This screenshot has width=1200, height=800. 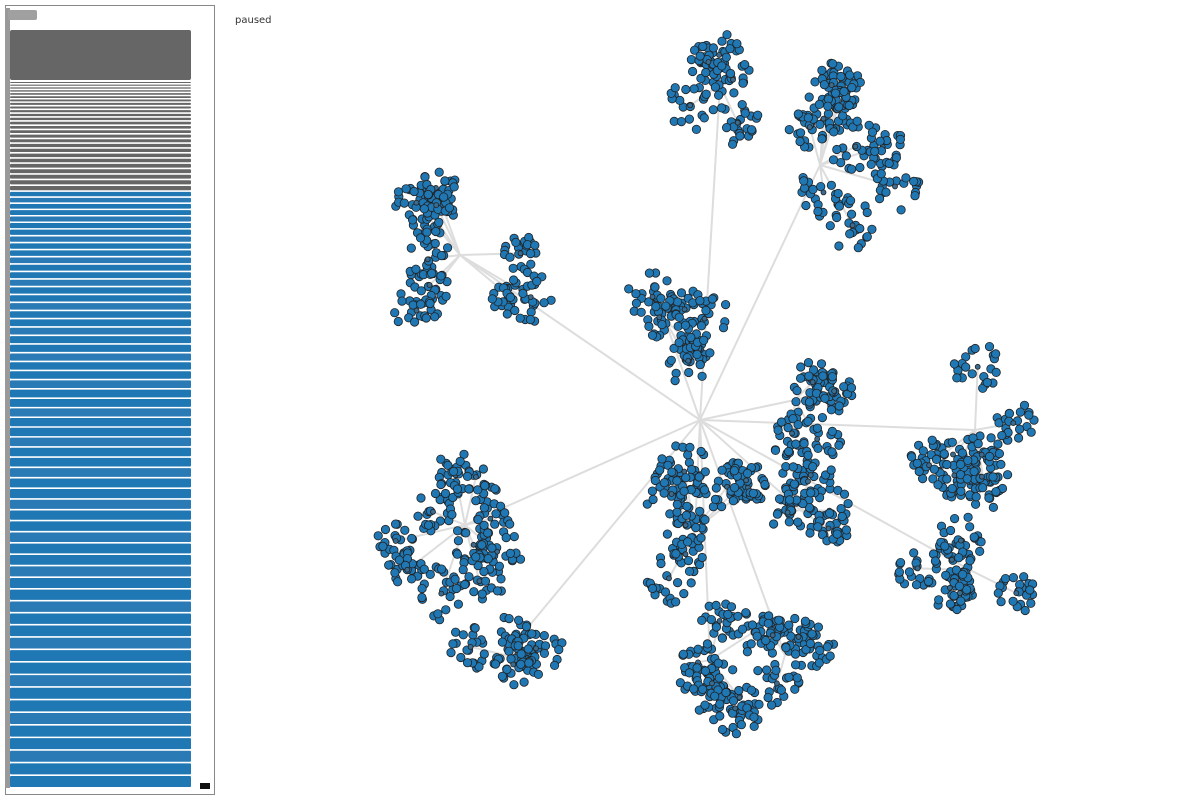 What do you see at coordinates (760, 292) in the screenshot?
I see `edge` at bounding box center [760, 292].